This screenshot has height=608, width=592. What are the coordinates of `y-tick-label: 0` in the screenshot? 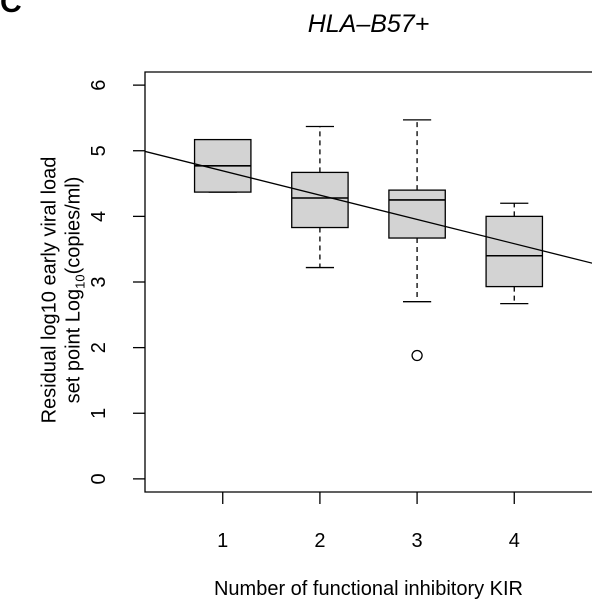 It's located at (99, 478).